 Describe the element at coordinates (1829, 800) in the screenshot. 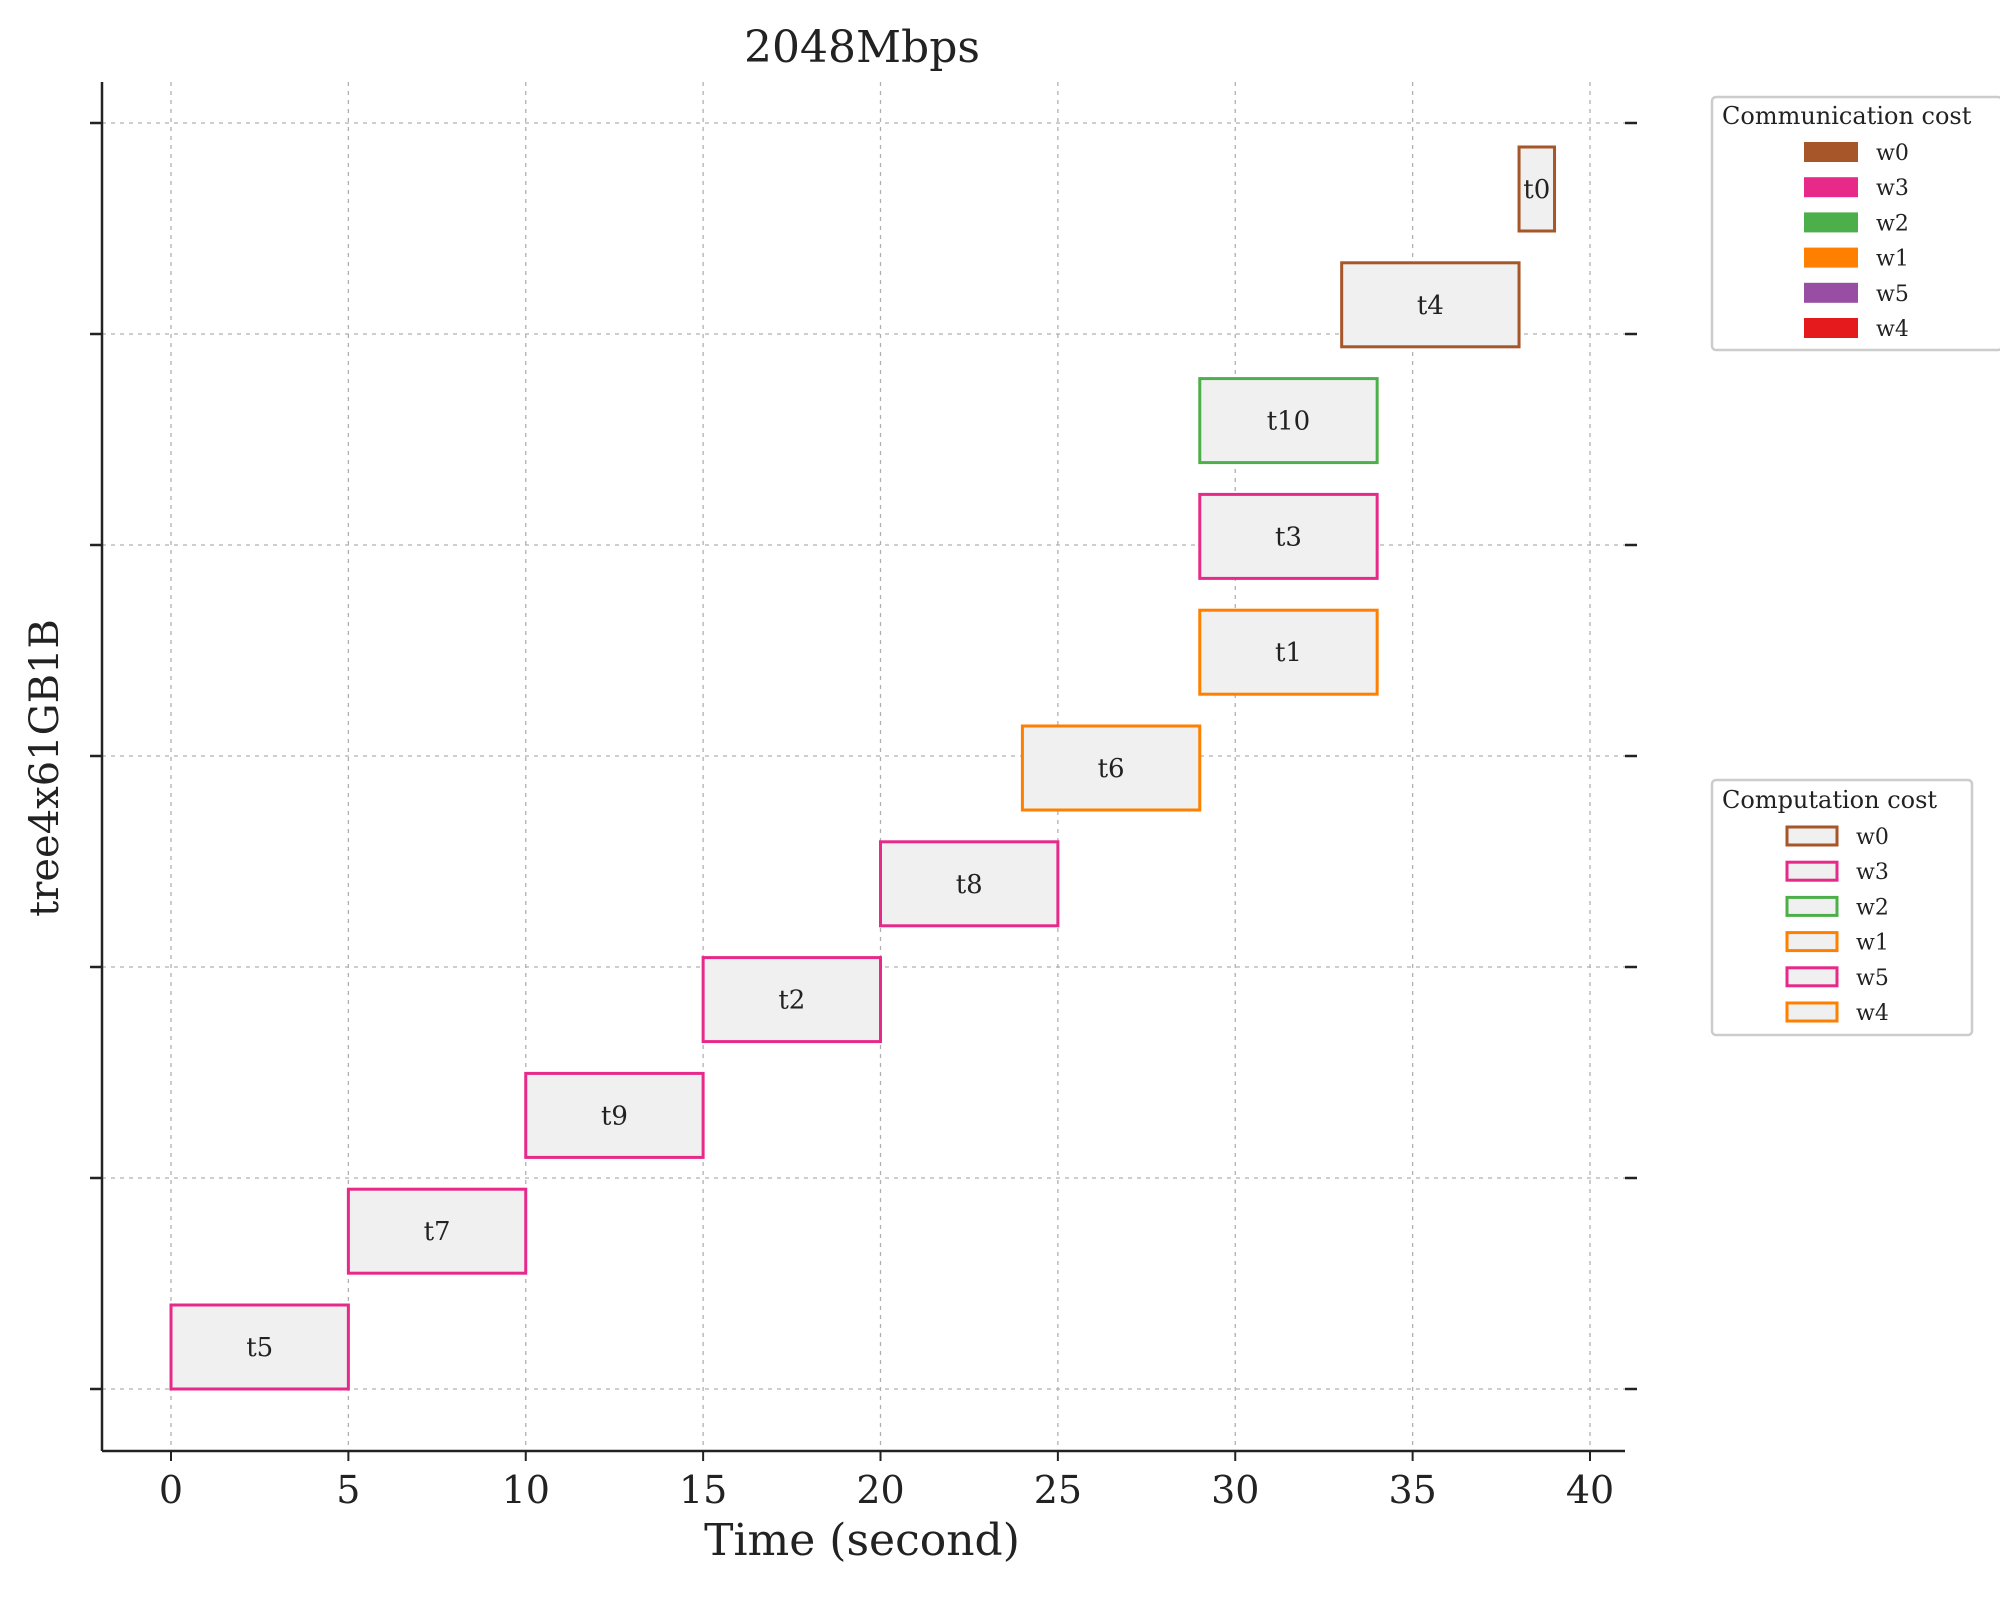

I see `legend-computation-title: Computation cost` at that location.